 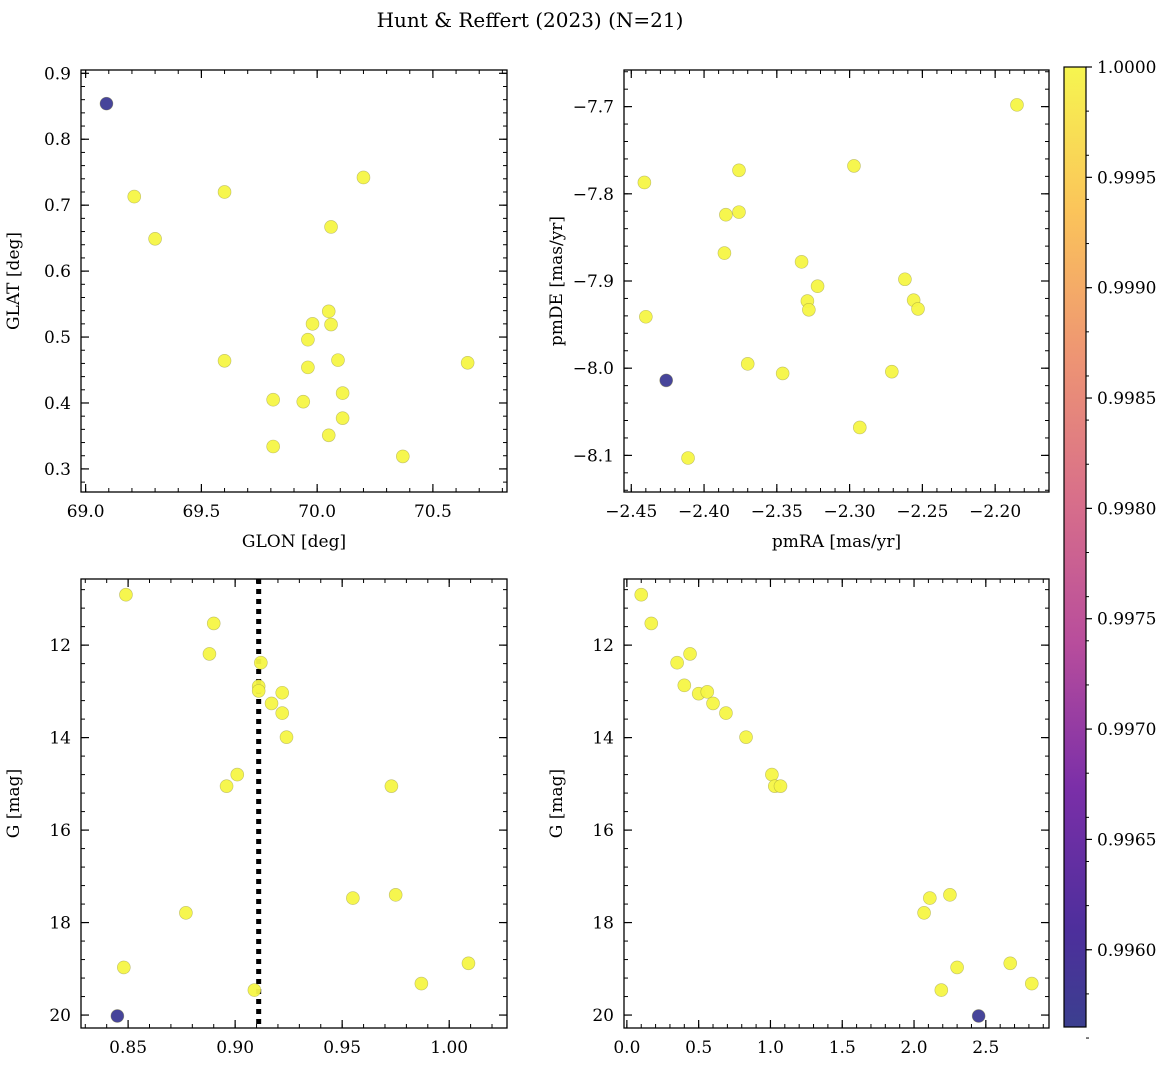 I want to click on colorbar-gradient, so click(x=1075, y=547).